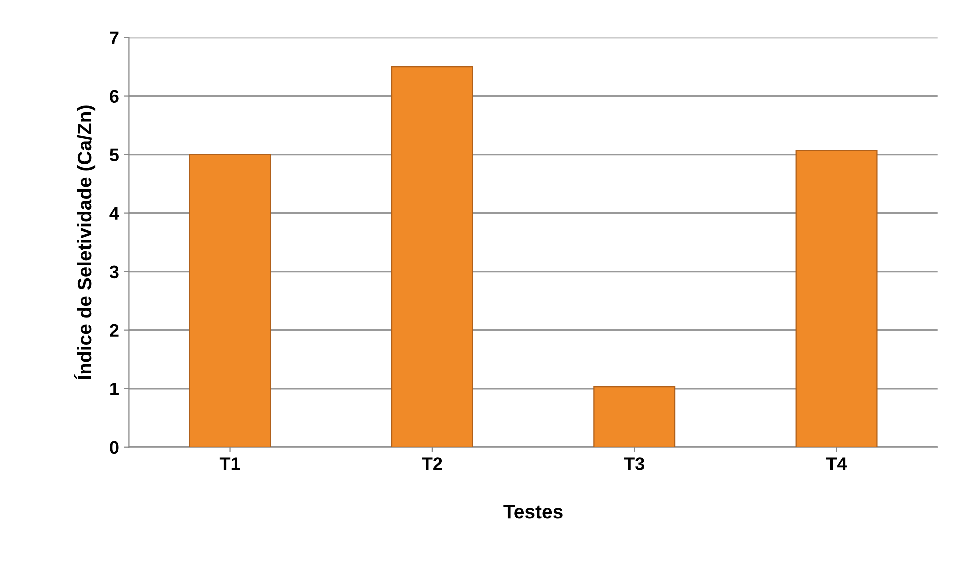 The image size is (957, 581). What do you see at coordinates (114, 447) in the screenshot?
I see `y-tick-label: 0` at bounding box center [114, 447].